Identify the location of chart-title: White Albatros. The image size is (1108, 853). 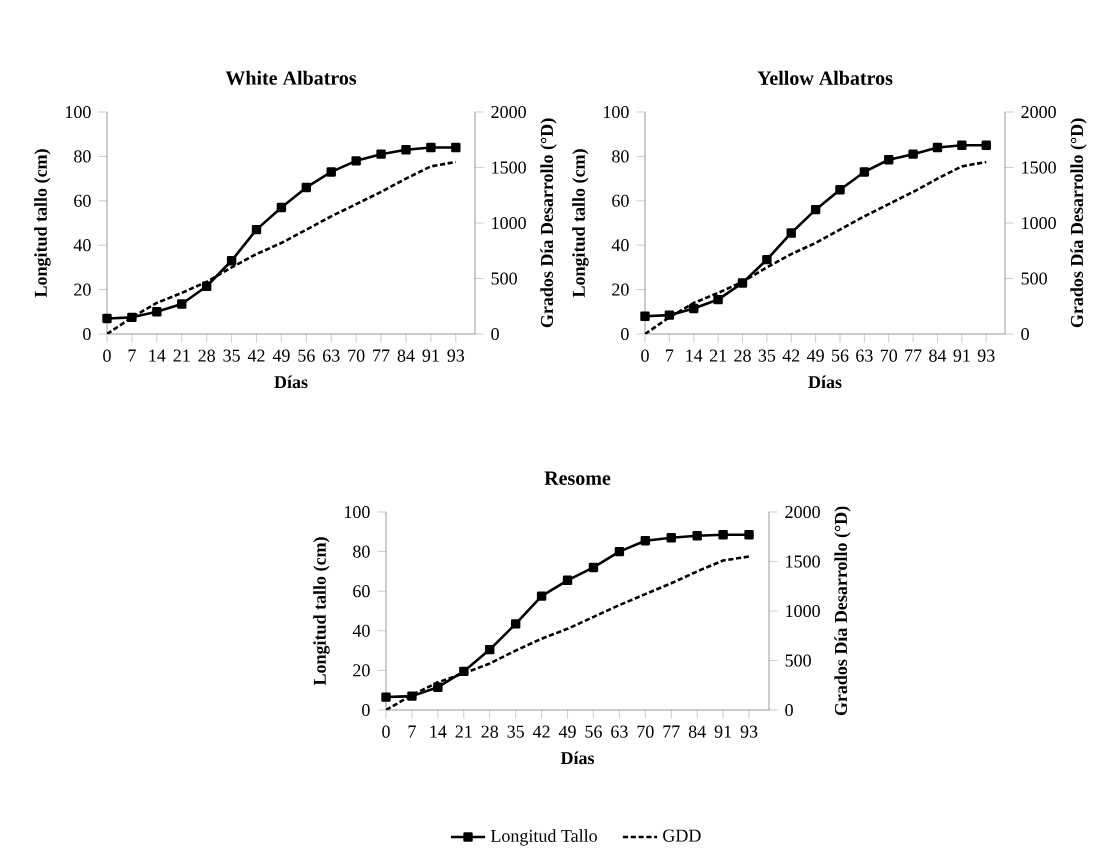
(291, 78).